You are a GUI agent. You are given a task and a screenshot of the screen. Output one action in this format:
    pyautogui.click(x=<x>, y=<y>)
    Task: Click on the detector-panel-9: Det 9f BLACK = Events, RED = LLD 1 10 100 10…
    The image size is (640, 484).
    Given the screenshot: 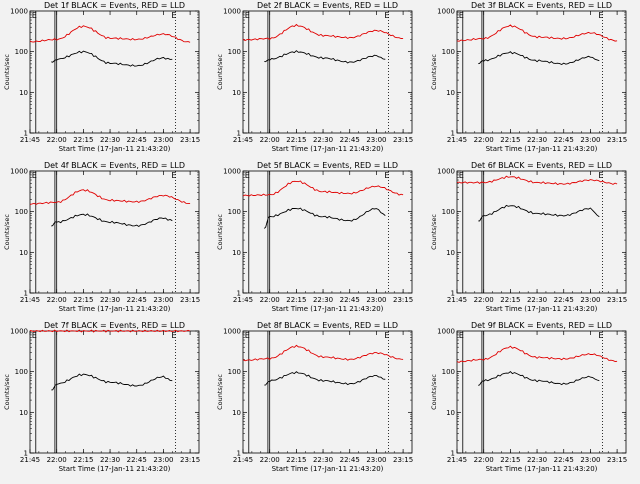 What is the action you would take?
    pyautogui.click(x=533, y=400)
    